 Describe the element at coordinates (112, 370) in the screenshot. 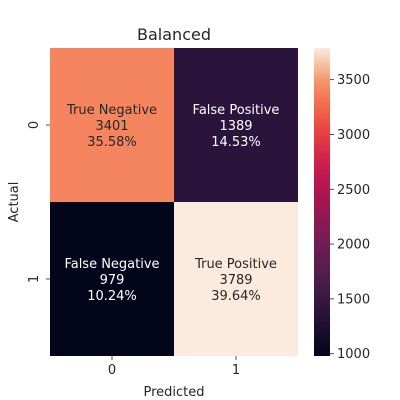

I see `x-tick-label: 0` at that location.